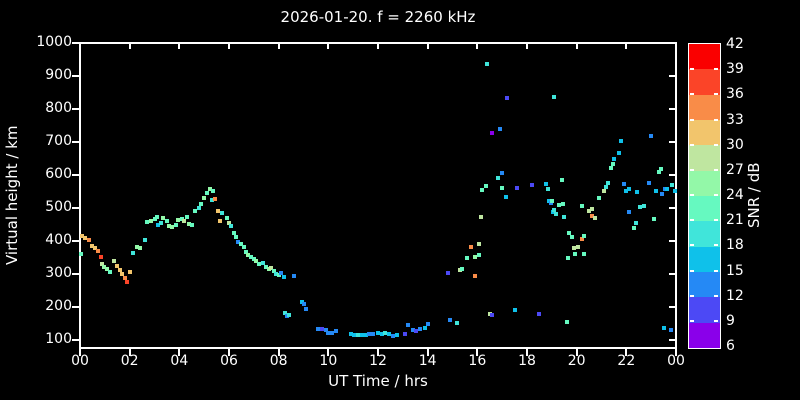  I want to click on colorbar-tick-label: 39, so click(735, 69).